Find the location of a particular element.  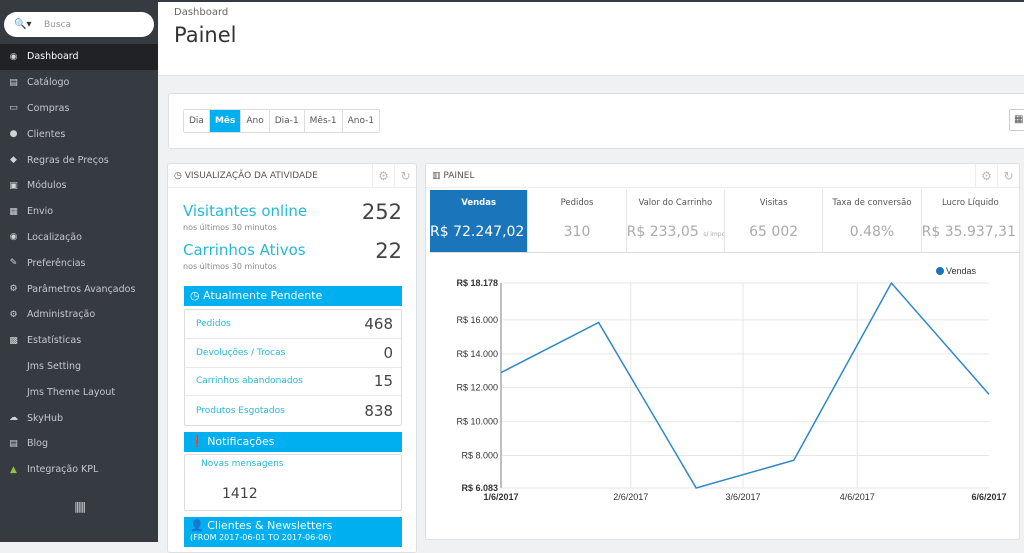

sidebar-item: ☁SkyHub is located at coordinates (79, 418).